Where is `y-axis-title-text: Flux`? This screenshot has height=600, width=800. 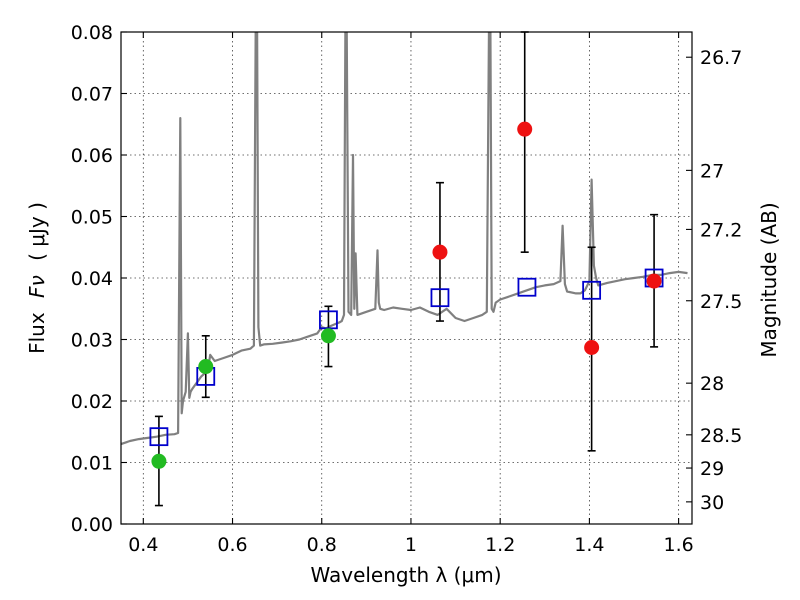 y-axis-title-text: Flux is located at coordinates (37, 333).